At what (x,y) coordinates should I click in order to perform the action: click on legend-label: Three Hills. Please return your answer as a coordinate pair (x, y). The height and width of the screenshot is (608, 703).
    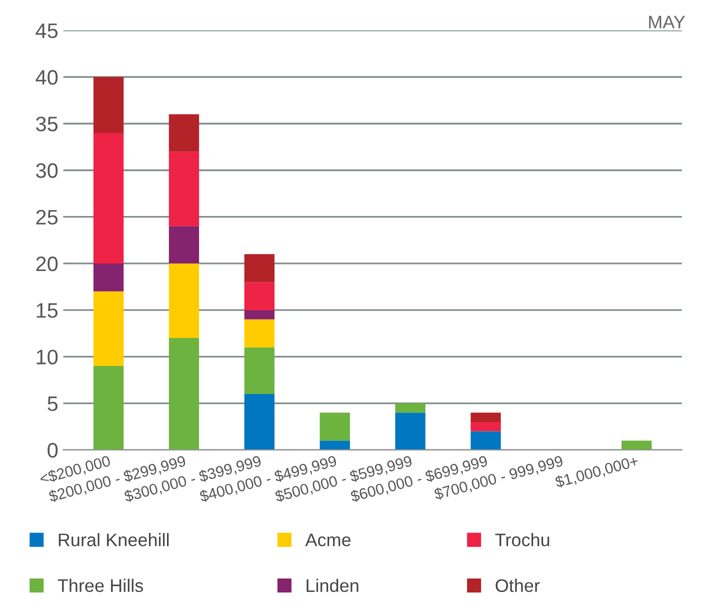
    Looking at the image, I should click on (101, 585).